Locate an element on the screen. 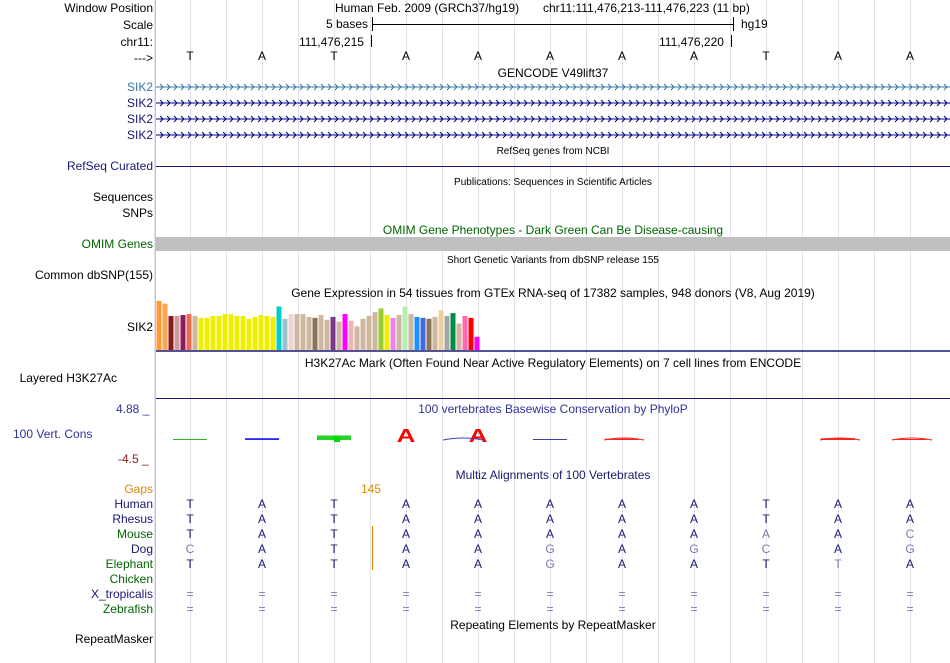 Image resolution: width=950 pixels, height=663 pixels. cons-label: 100 Vert. Cons is located at coordinates (53, 434).